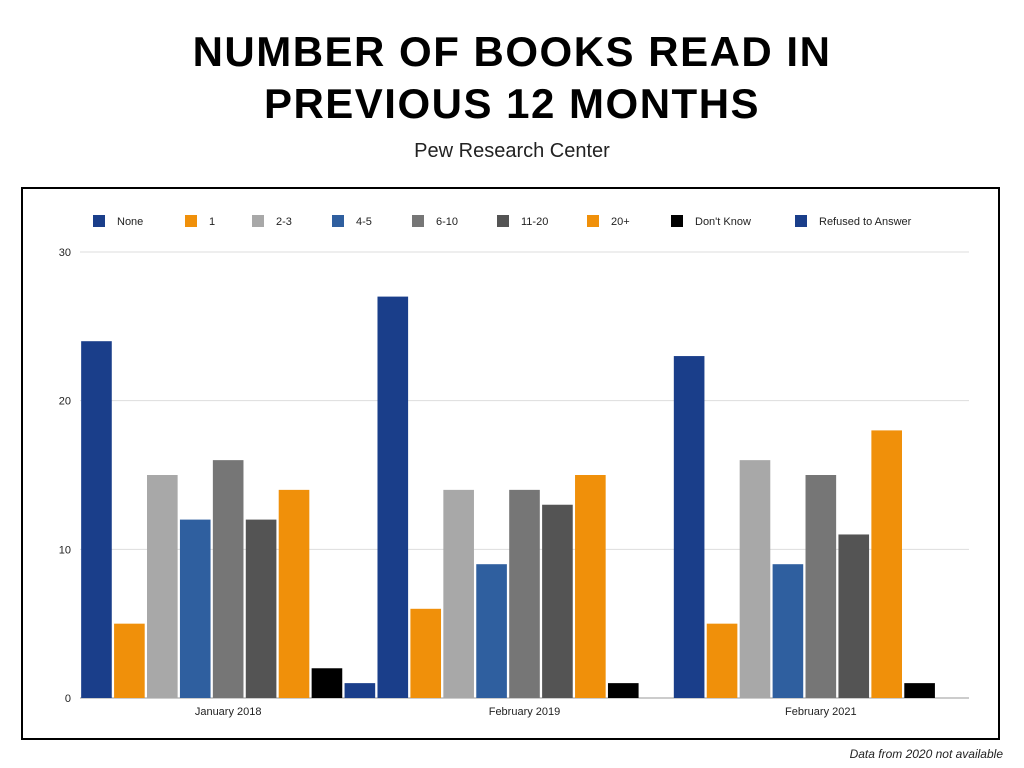 The image size is (1024, 768). I want to click on chart-title-line-1: NUMBER OF BOOKS READ IN, so click(512, 51).